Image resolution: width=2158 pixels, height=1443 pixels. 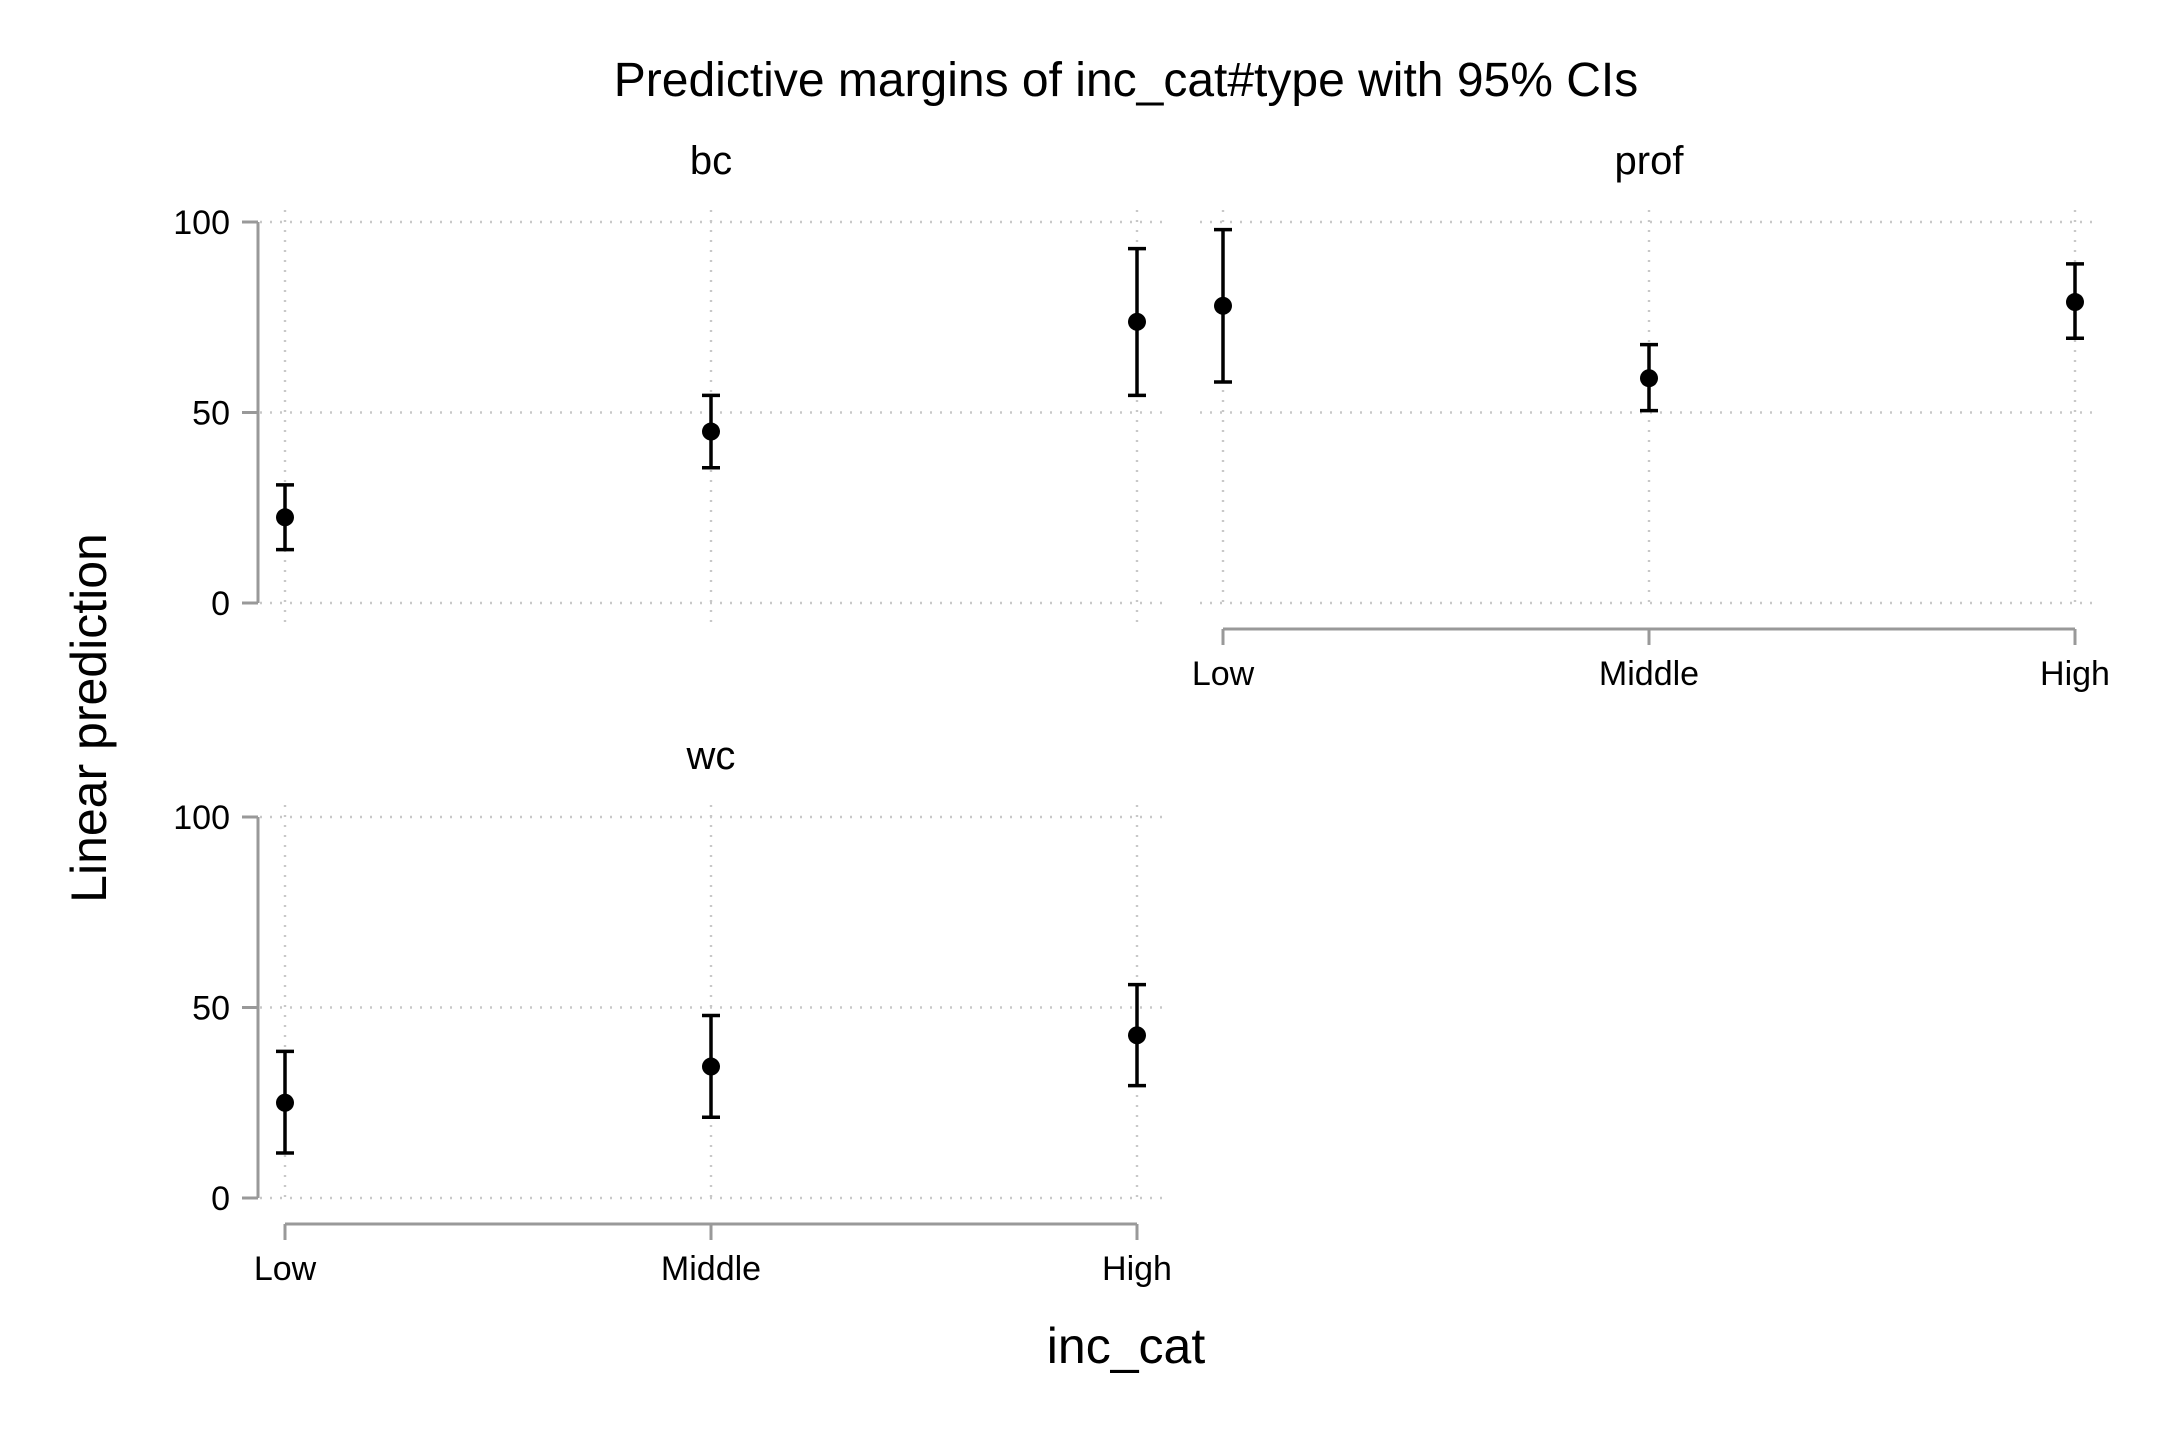 I want to click on x-axis-label: inc_cat, so click(x=1126, y=1346).